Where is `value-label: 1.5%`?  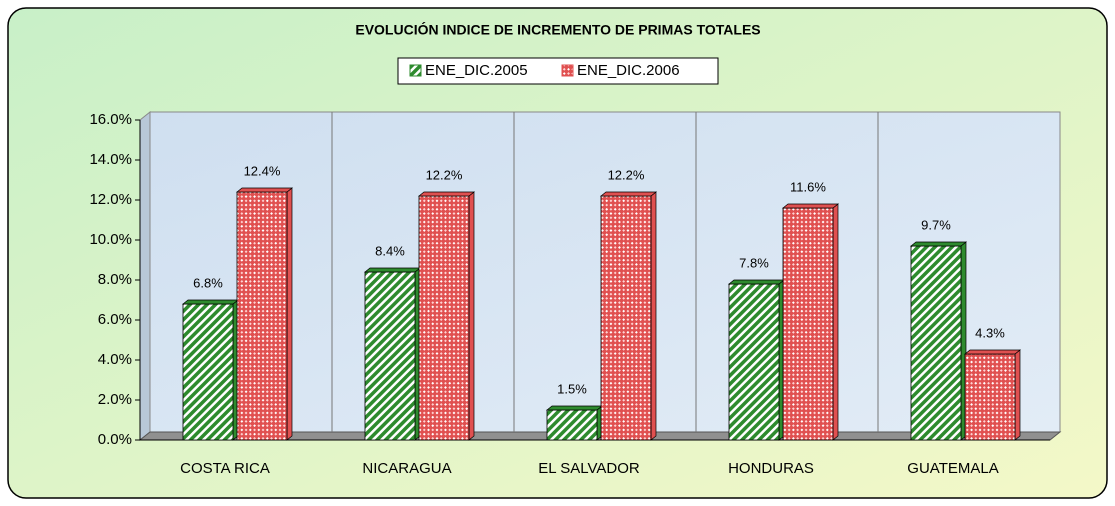
value-label: 1.5% is located at coordinates (572, 388).